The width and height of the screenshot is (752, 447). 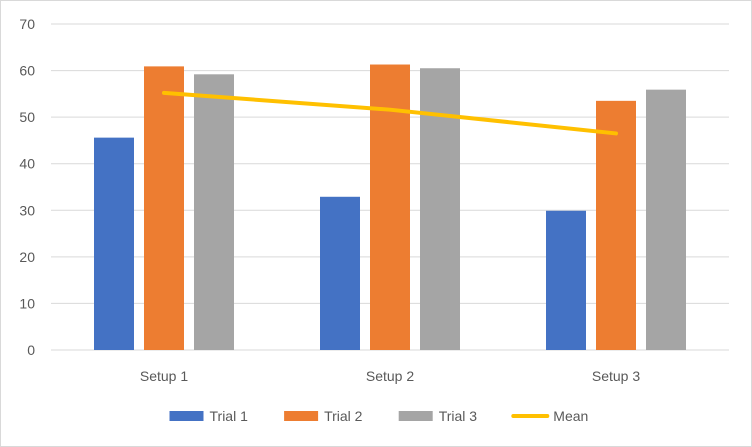 What do you see at coordinates (31, 350) in the screenshot?
I see `y-tick-label: 0` at bounding box center [31, 350].